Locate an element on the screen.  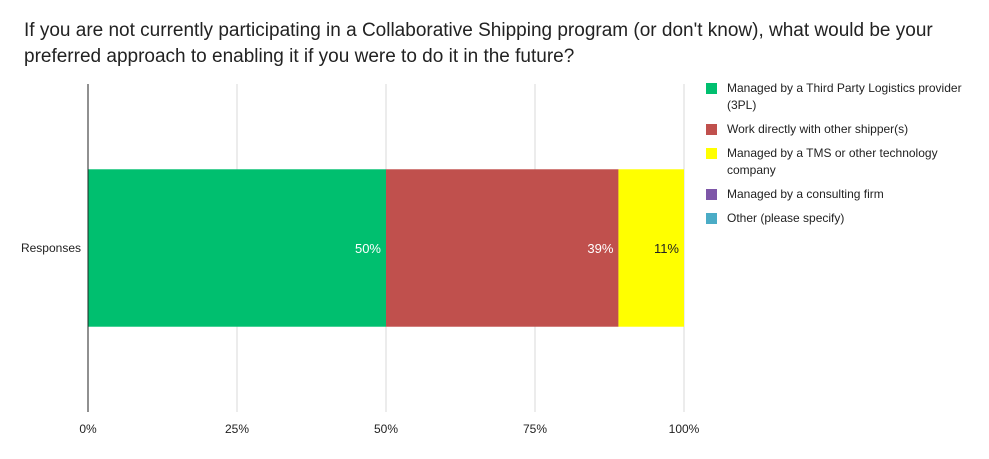
x-tick-label: 75% is located at coordinates (535, 429).